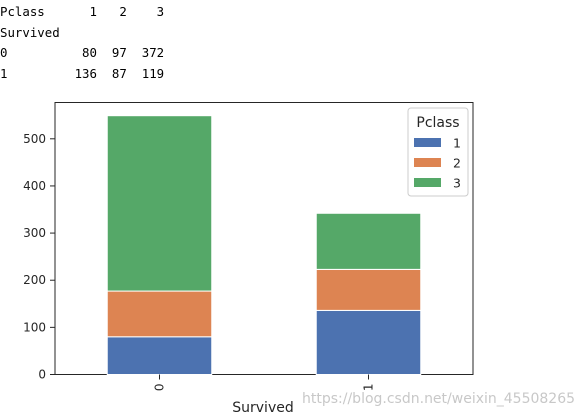 The height and width of the screenshot is (420, 583). Describe the element at coordinates (34, 327) in the screenshot. I see `y-tick-label: 100` at that location.